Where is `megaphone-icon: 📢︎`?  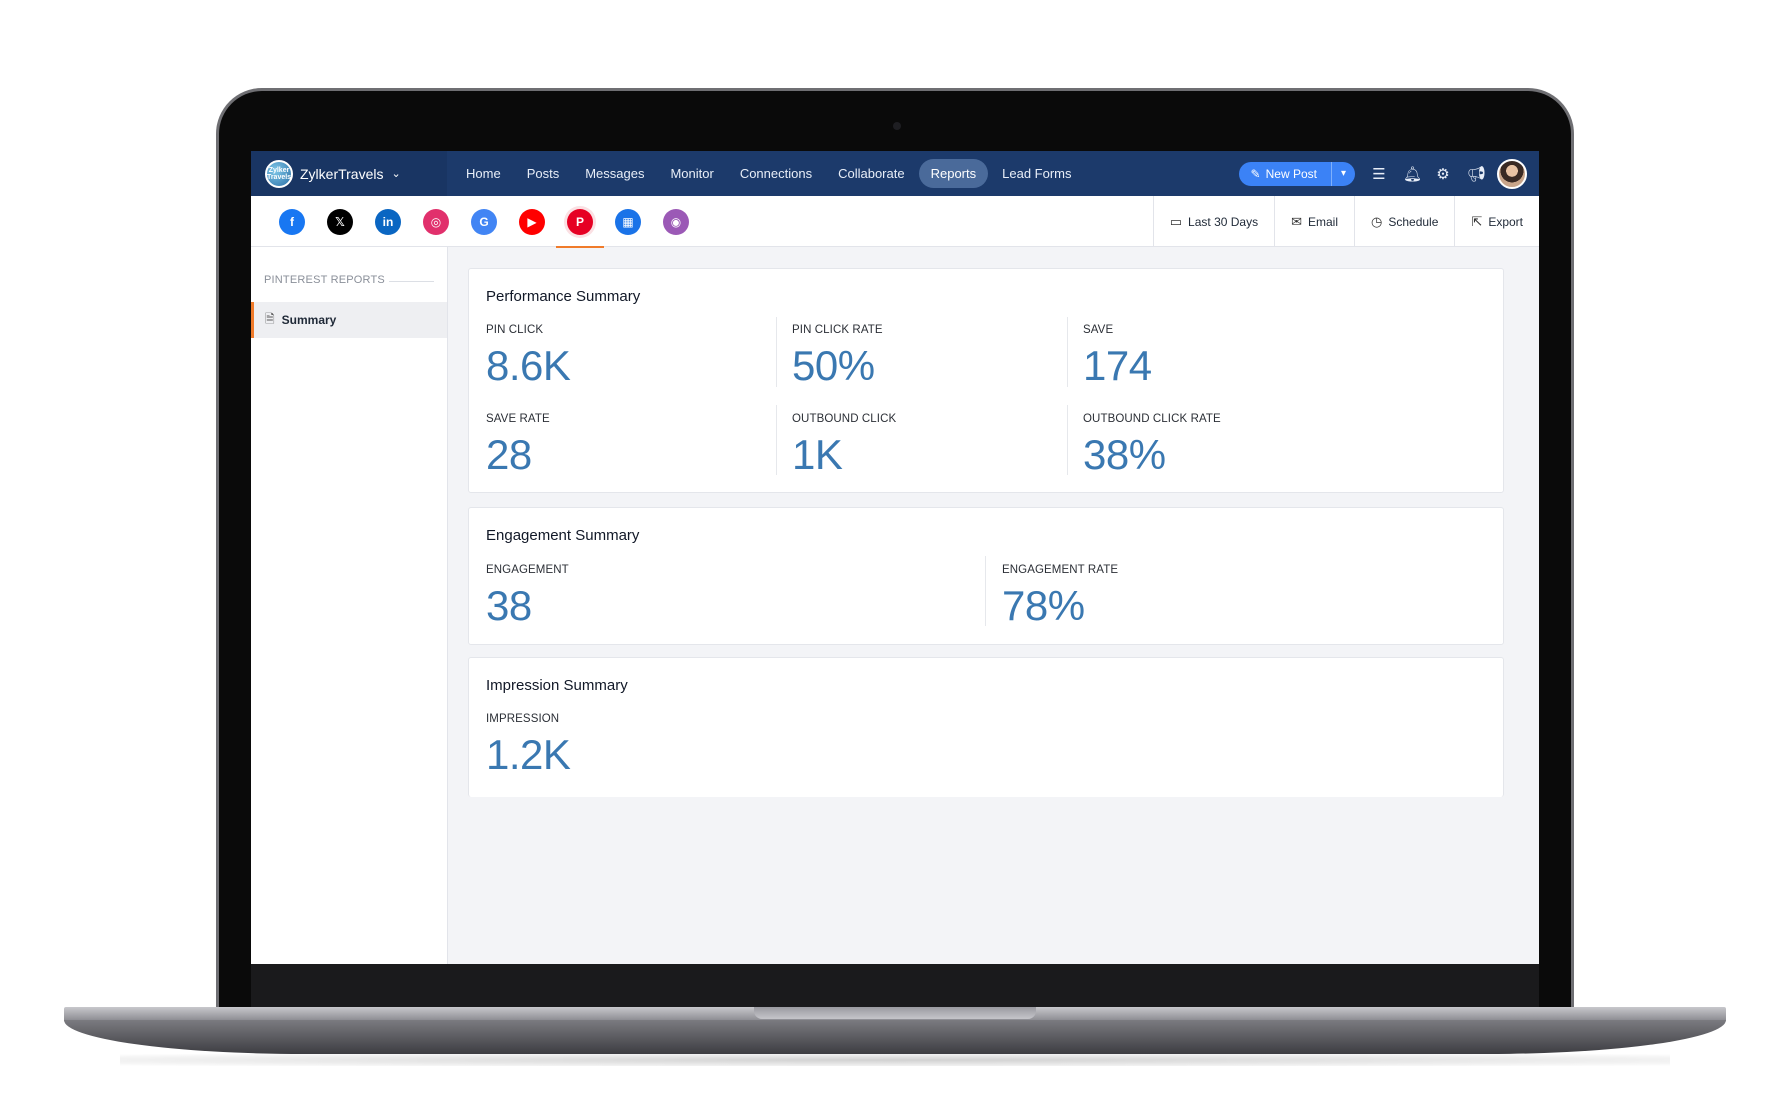
megaphone-icon: 📢︎ is located at coordinates (1477, 174).